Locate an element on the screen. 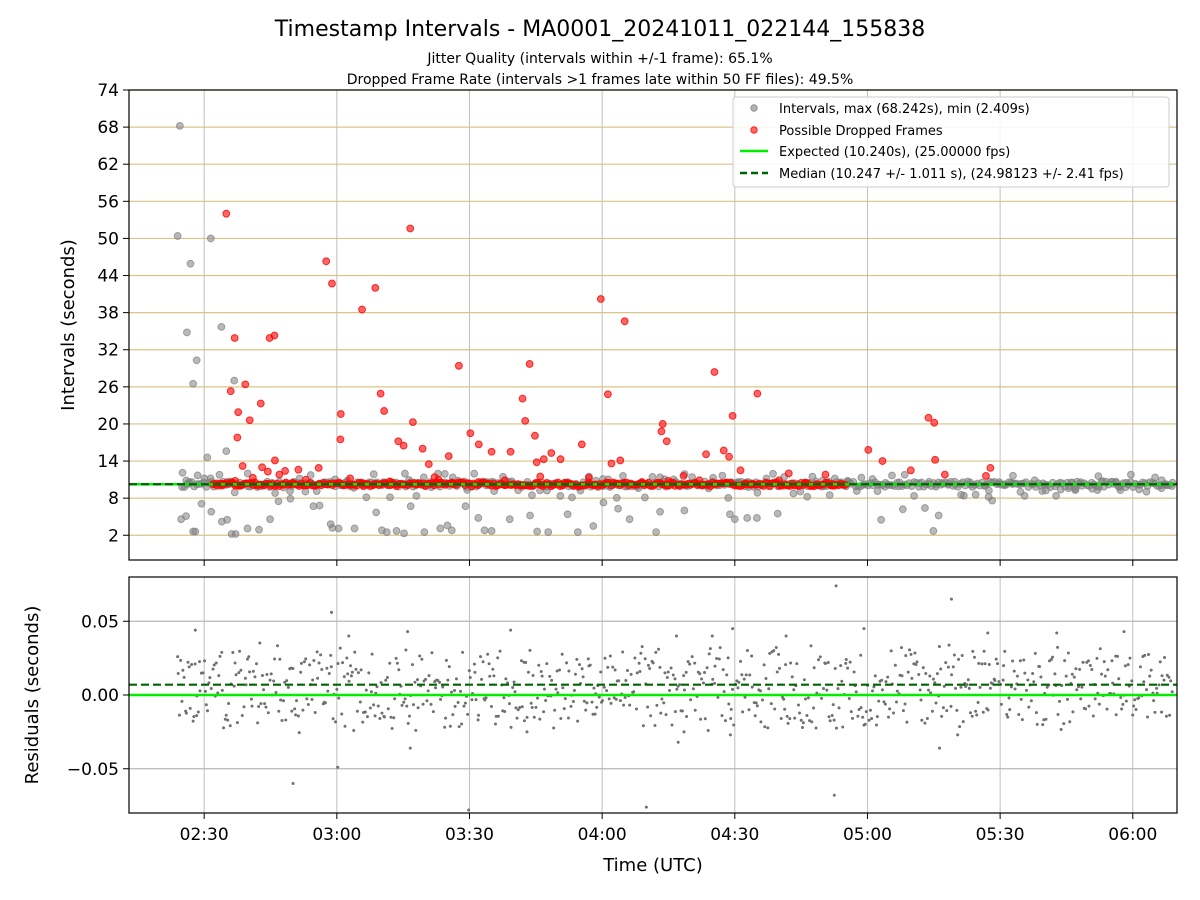  legend-label-expected: Expected (10.240s), (25.00000 fps) is located at coordinates (894, 152).